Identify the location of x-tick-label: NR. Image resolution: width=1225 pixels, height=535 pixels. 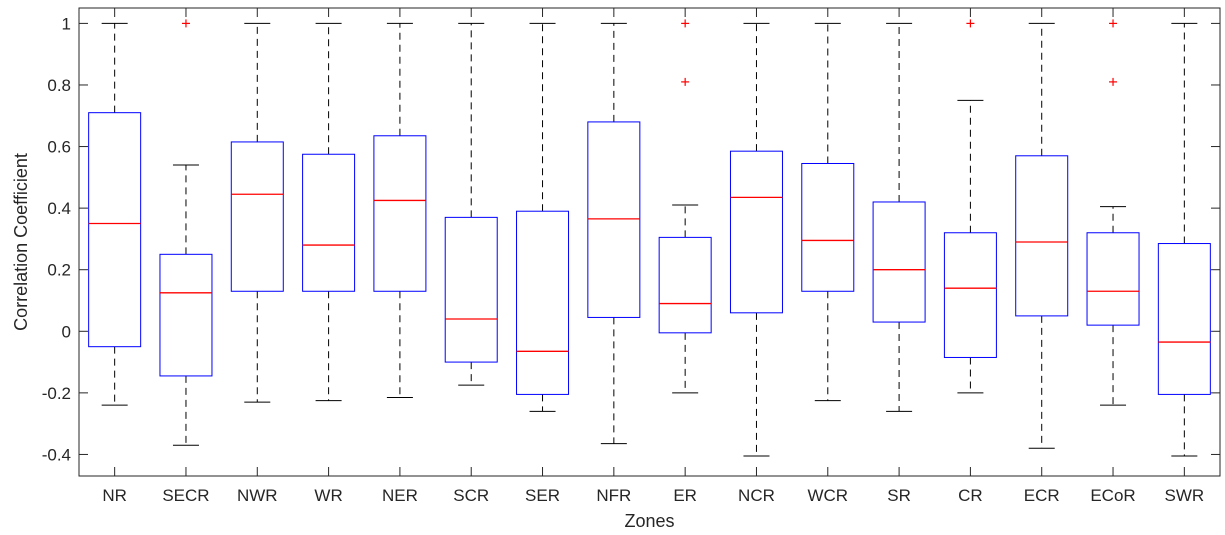
(114, 495).